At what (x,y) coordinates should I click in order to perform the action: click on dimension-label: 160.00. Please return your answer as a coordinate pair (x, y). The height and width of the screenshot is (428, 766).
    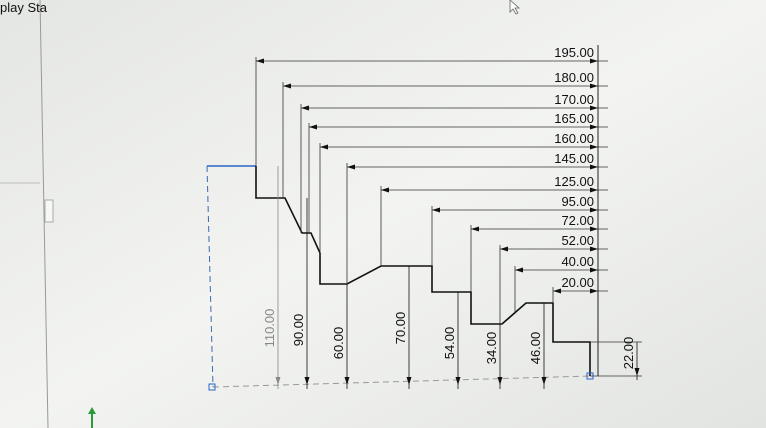
    Looking at the image, I should click on (574, 138).